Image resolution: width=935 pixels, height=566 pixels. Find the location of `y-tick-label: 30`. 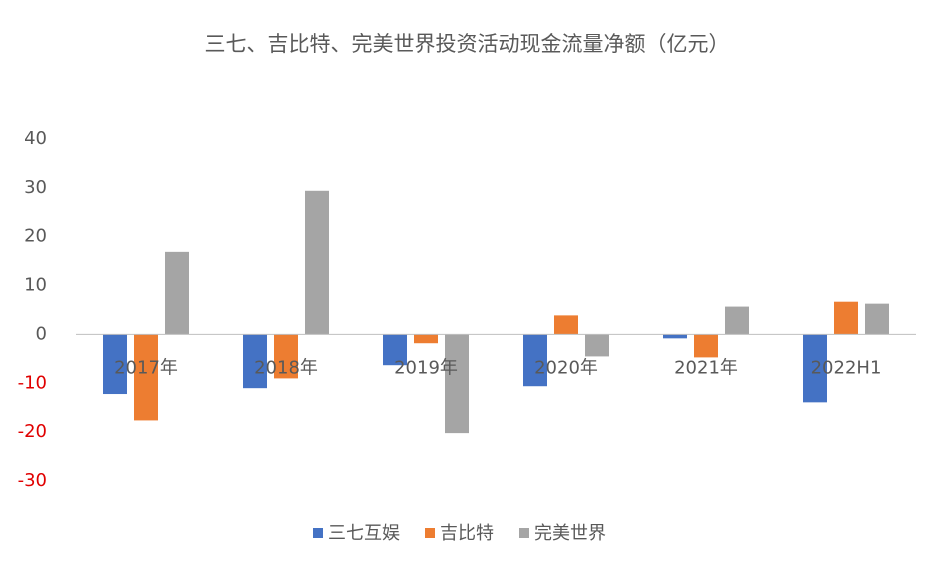

y-tick-label: 30 is located at coordinates (35, 187).